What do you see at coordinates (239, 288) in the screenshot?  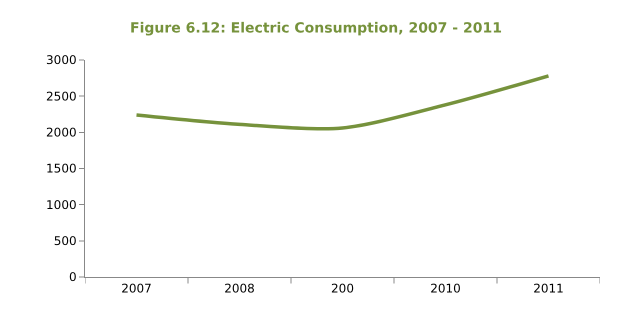 I see `x-tick-label: 2008` at bounding box center [239, 288].